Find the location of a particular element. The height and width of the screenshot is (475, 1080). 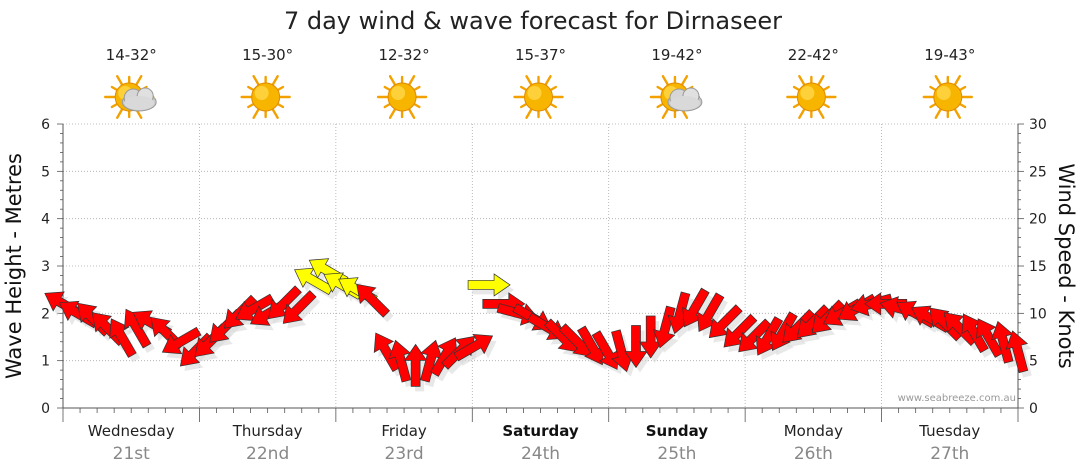

day-header-friday: 12-32° Friday 23rd is located at coordinates (403, 255).